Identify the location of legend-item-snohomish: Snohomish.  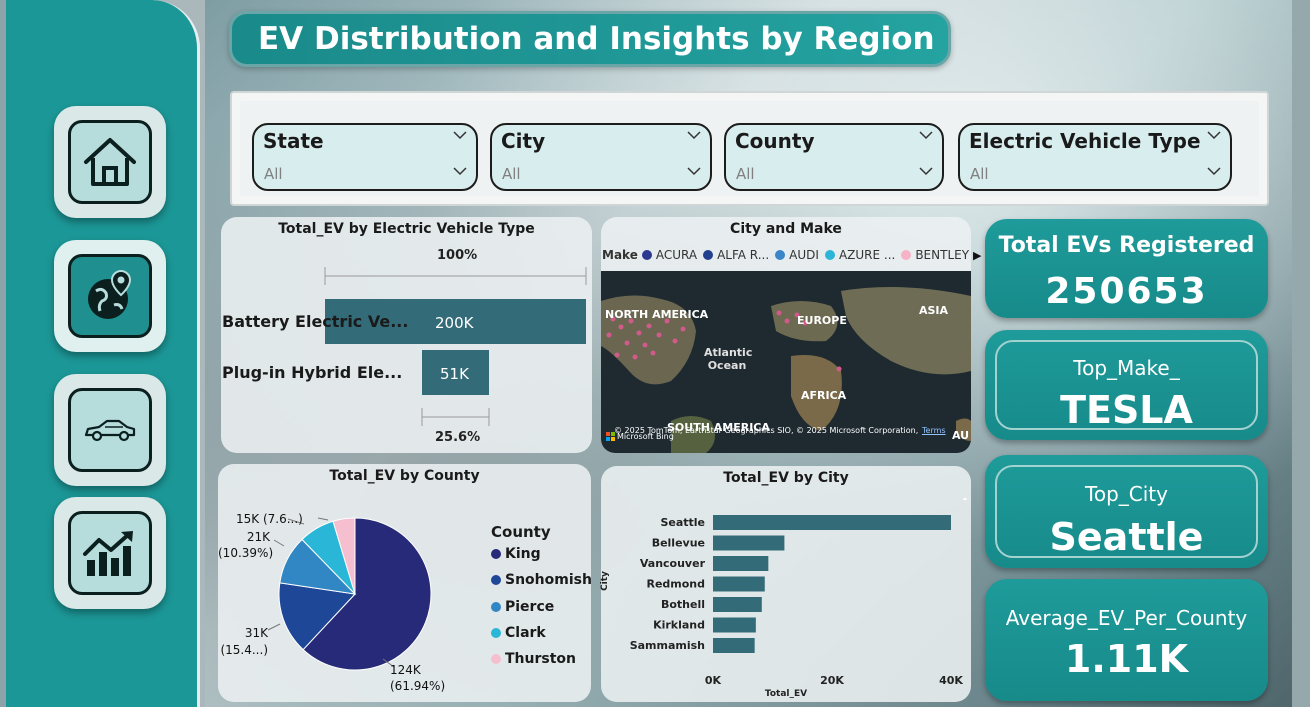
(541, 580).